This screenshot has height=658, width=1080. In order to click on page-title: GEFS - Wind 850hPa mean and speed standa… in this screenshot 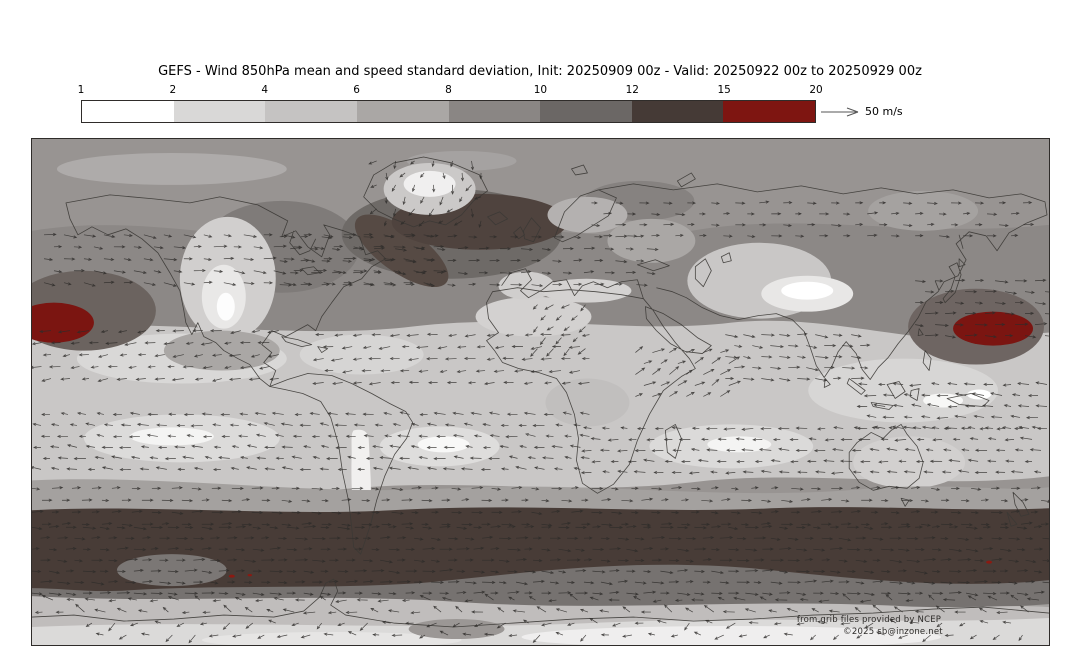, I will do `click(540, 71)`.